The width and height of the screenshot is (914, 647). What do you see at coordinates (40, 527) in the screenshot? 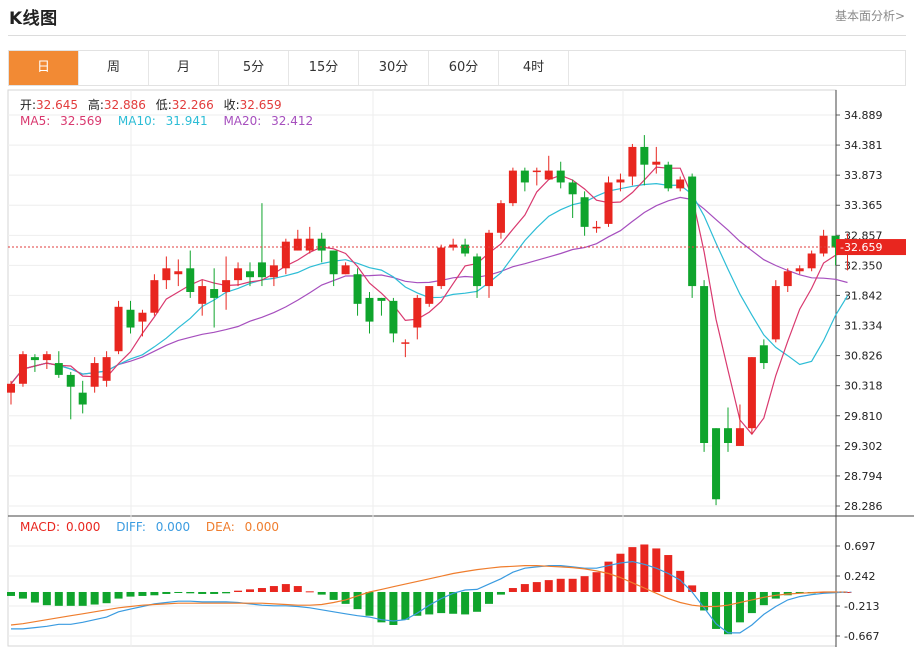
I see `macd-label: MACD:` at bounding box center [40, 527].